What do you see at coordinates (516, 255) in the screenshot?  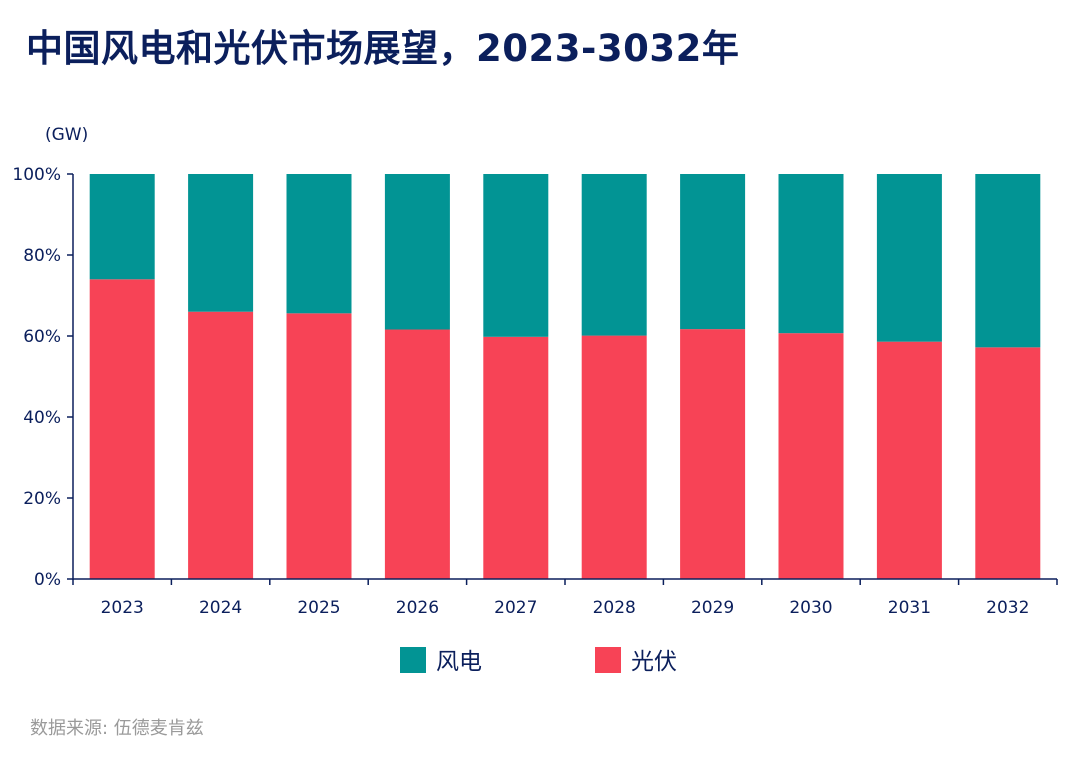 I see `bar-wind-2027` at bounding box center [516, 255].